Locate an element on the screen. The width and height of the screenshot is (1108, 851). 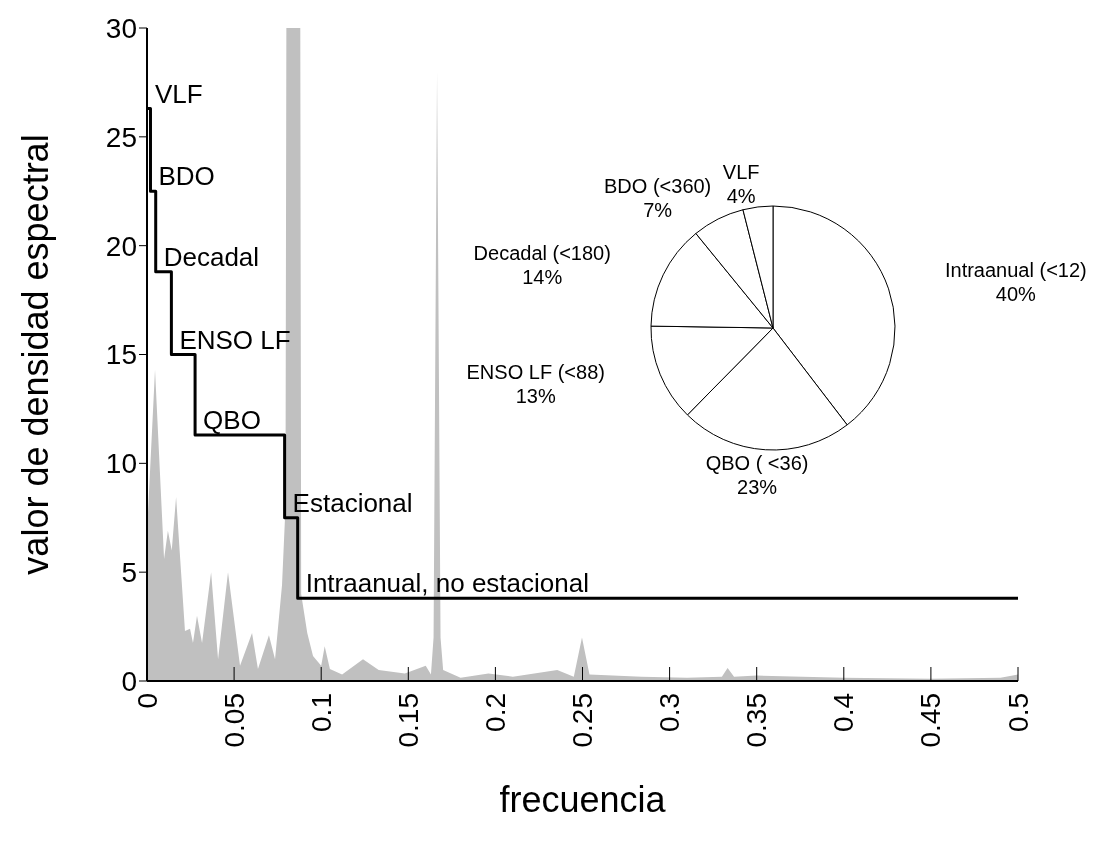
x-tick-label: 0.15 is located at coordinates (408, 720).